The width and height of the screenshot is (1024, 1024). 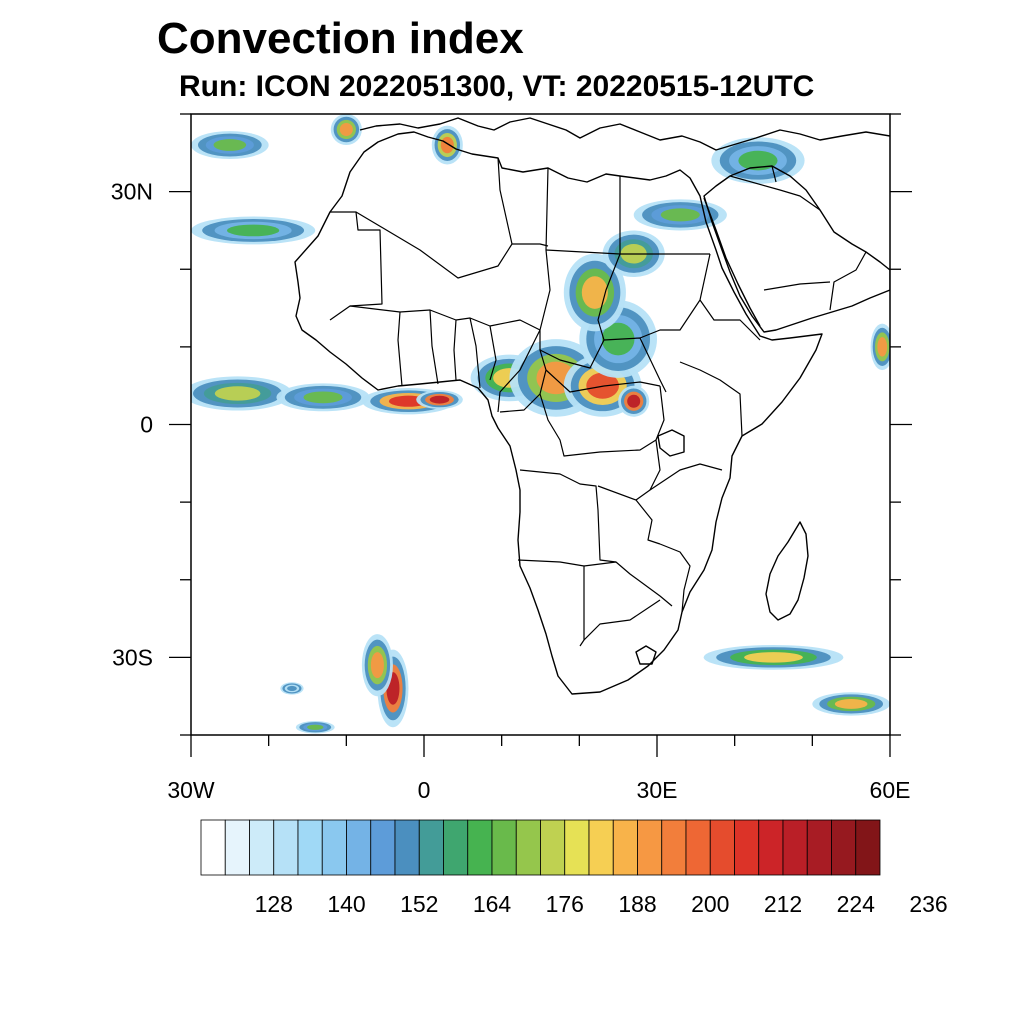 What do you see at coordinates (419, 904) in the screenshot?
I see `colorbar-label: 152` at bounding box center [419, 904].